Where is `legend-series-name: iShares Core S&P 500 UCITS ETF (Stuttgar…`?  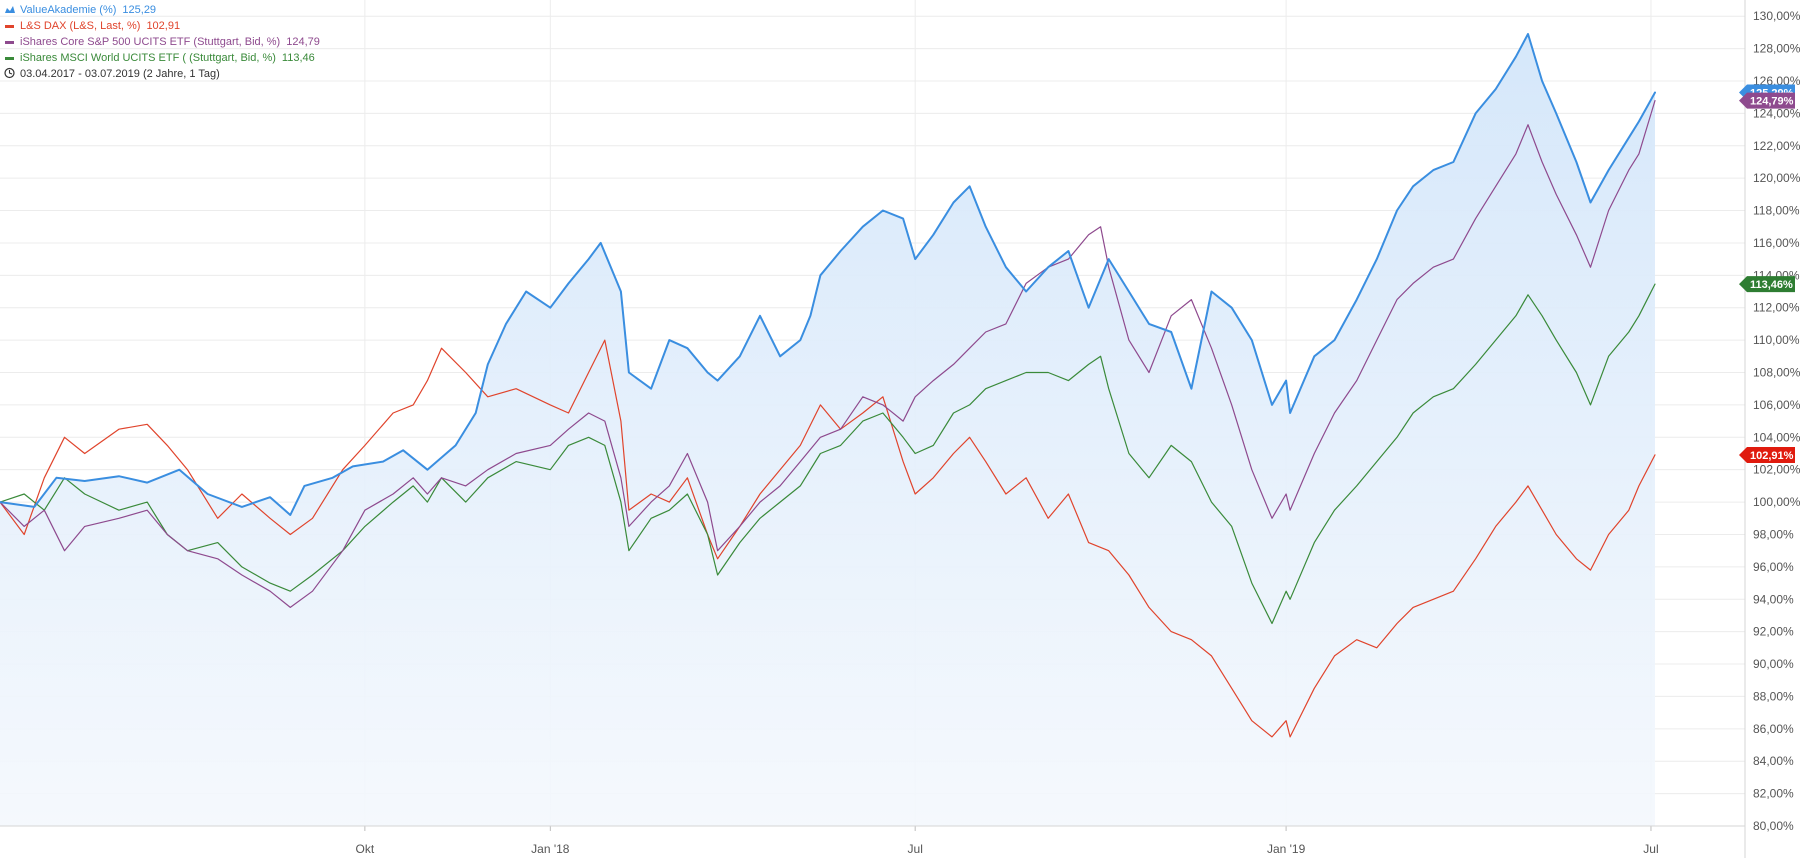 legend-series-name: iShares Core S&P 500 UCITS ETF (Stuttgar… is located at coordinates (150, 42).